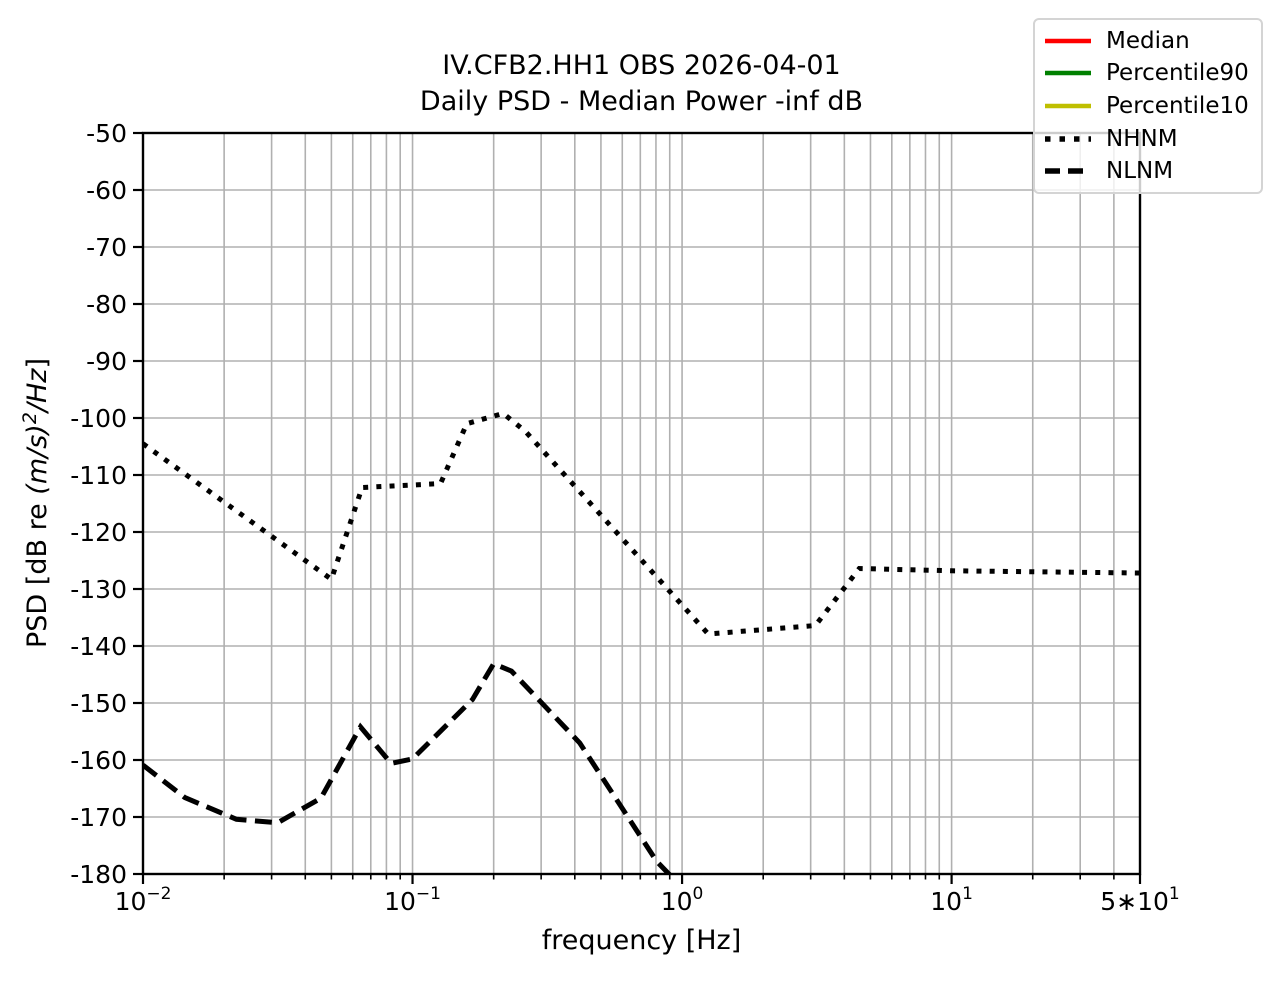 The width and height of the screenshot is (1278, 981). Describe the element at coordinates (641, 65) in the screenshot. I see `chart-title: IV.CFB2.HH1 OBS 2026-04-01` at that location.